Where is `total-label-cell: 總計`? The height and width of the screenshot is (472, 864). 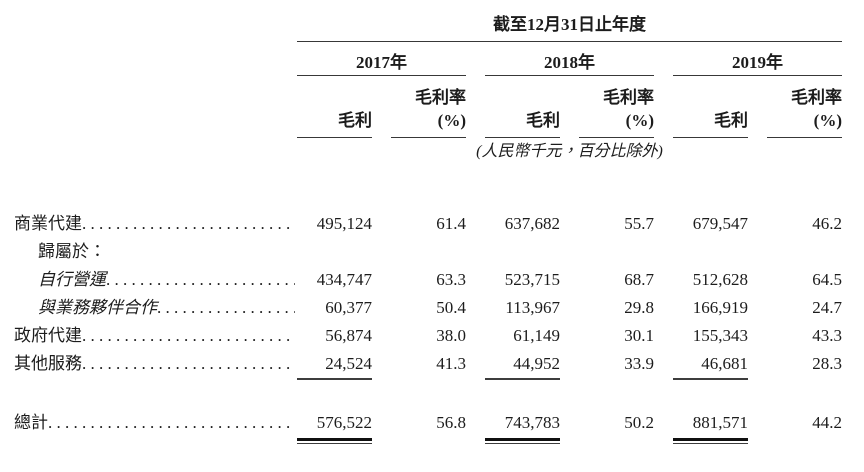
total-label-cell: 總計 is located at coordinates (154, 427).